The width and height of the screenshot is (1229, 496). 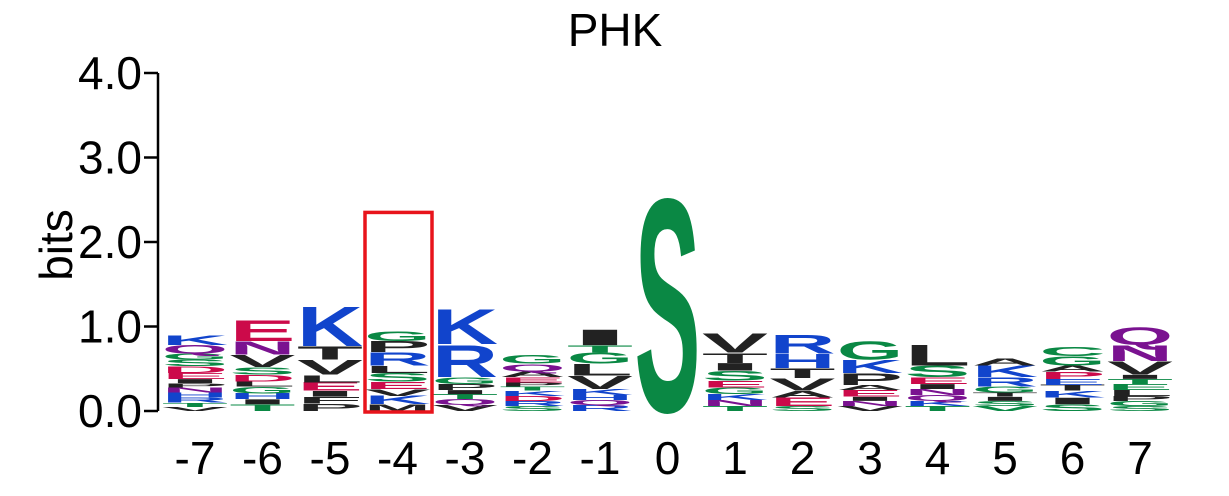 I want to click on x-tick-label: -4, so click(x=397, y=458).